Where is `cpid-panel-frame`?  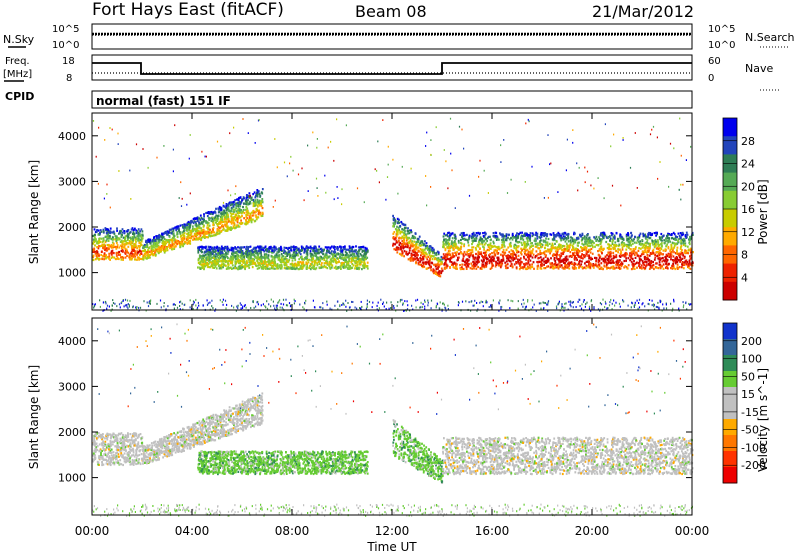
cpid-panel-frame is located at coordinates (392, 99).